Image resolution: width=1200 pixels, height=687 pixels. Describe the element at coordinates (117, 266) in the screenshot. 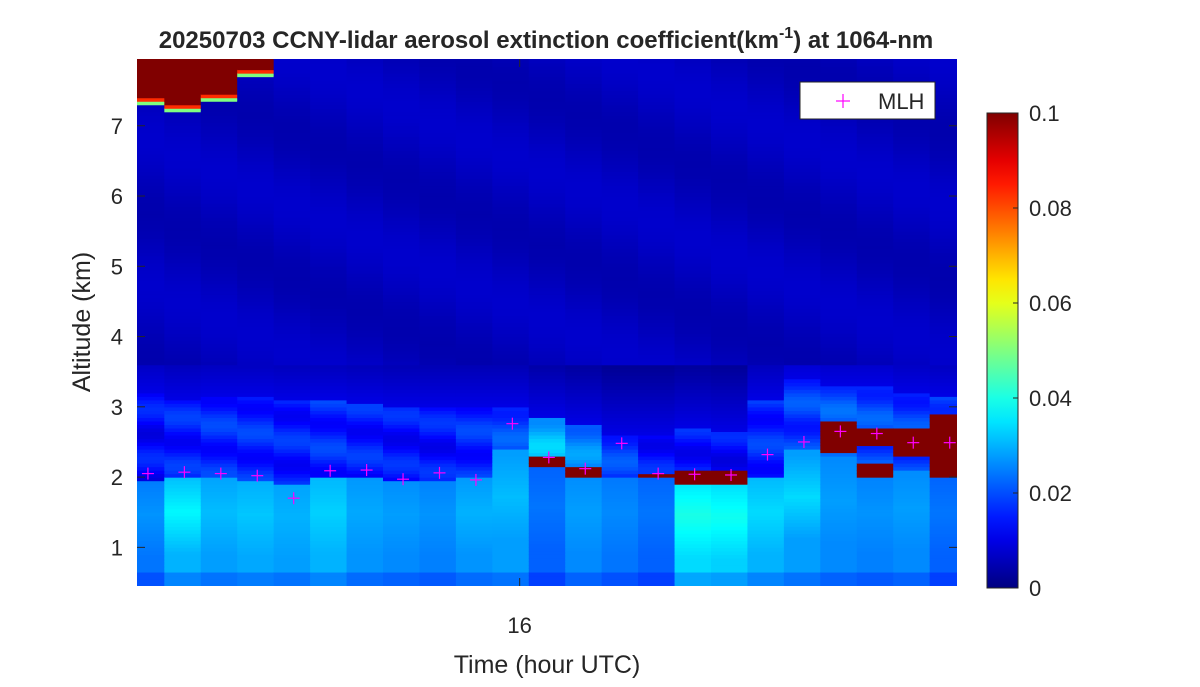

I see `y-tick-label: 5` at that location.